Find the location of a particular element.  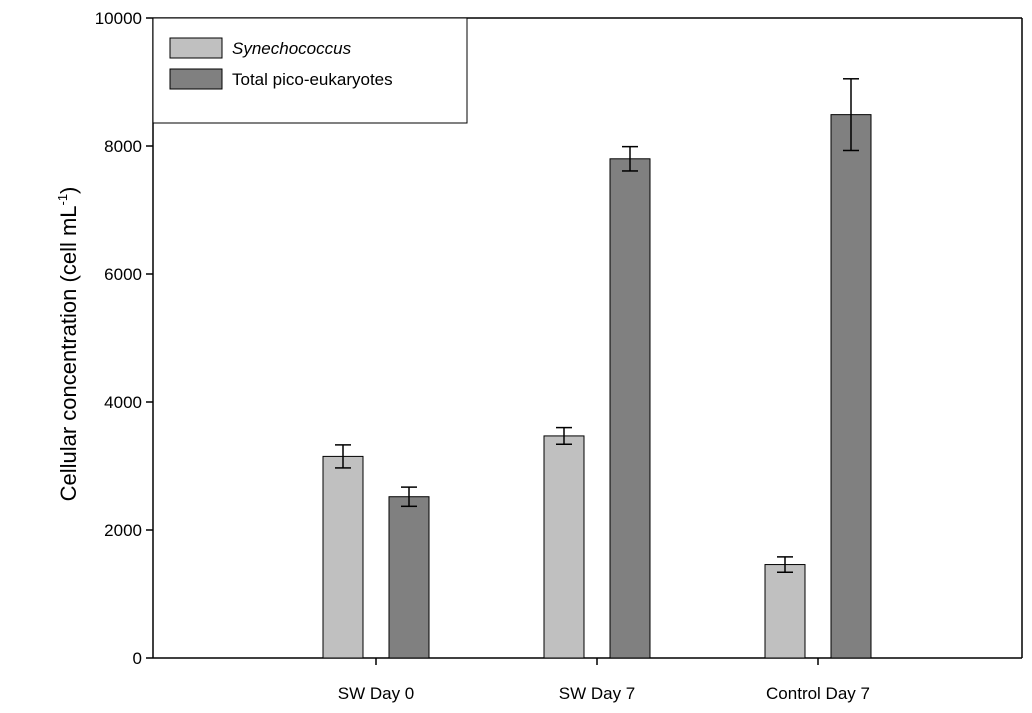

x-tick-label: SW Day 7 is located at coordinates (597, 693).